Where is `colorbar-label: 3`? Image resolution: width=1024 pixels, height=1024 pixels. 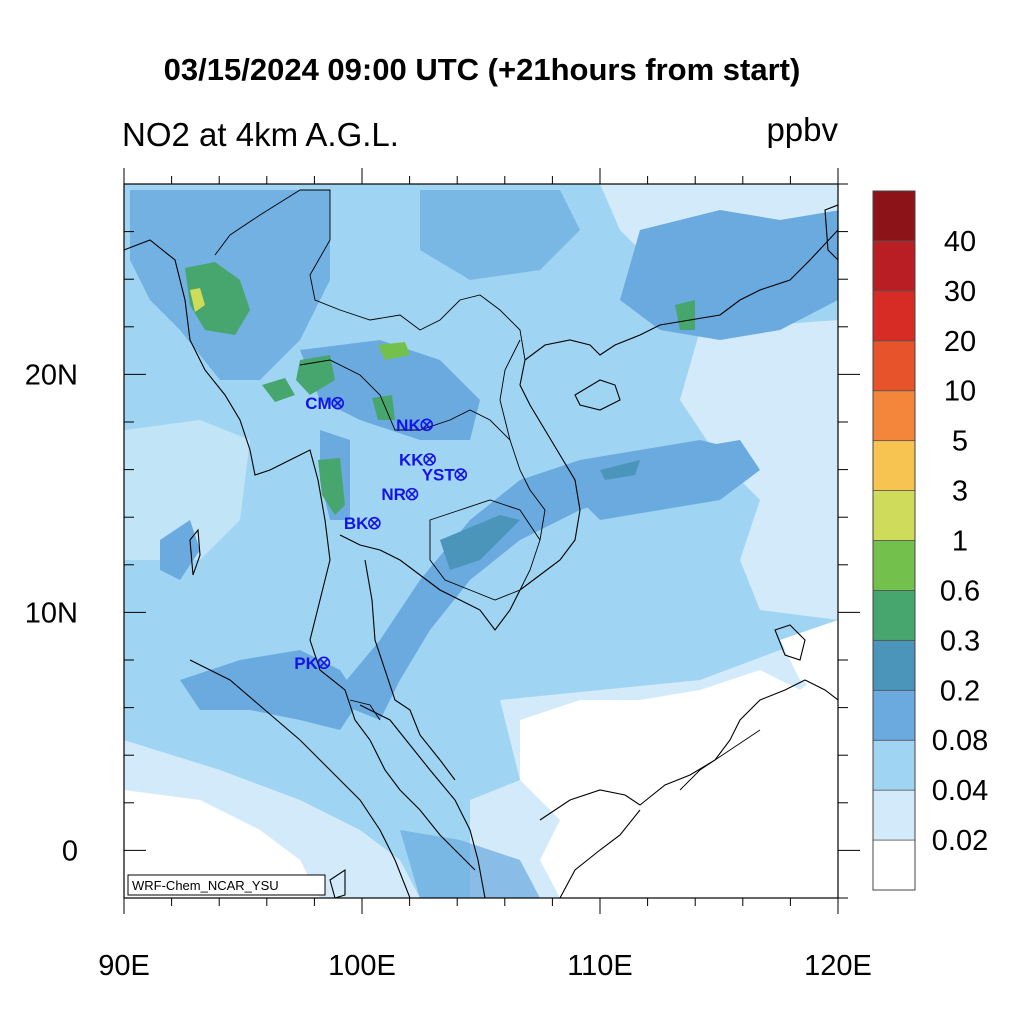 colorbar-label: 3 is located at coordinates (960, 492).